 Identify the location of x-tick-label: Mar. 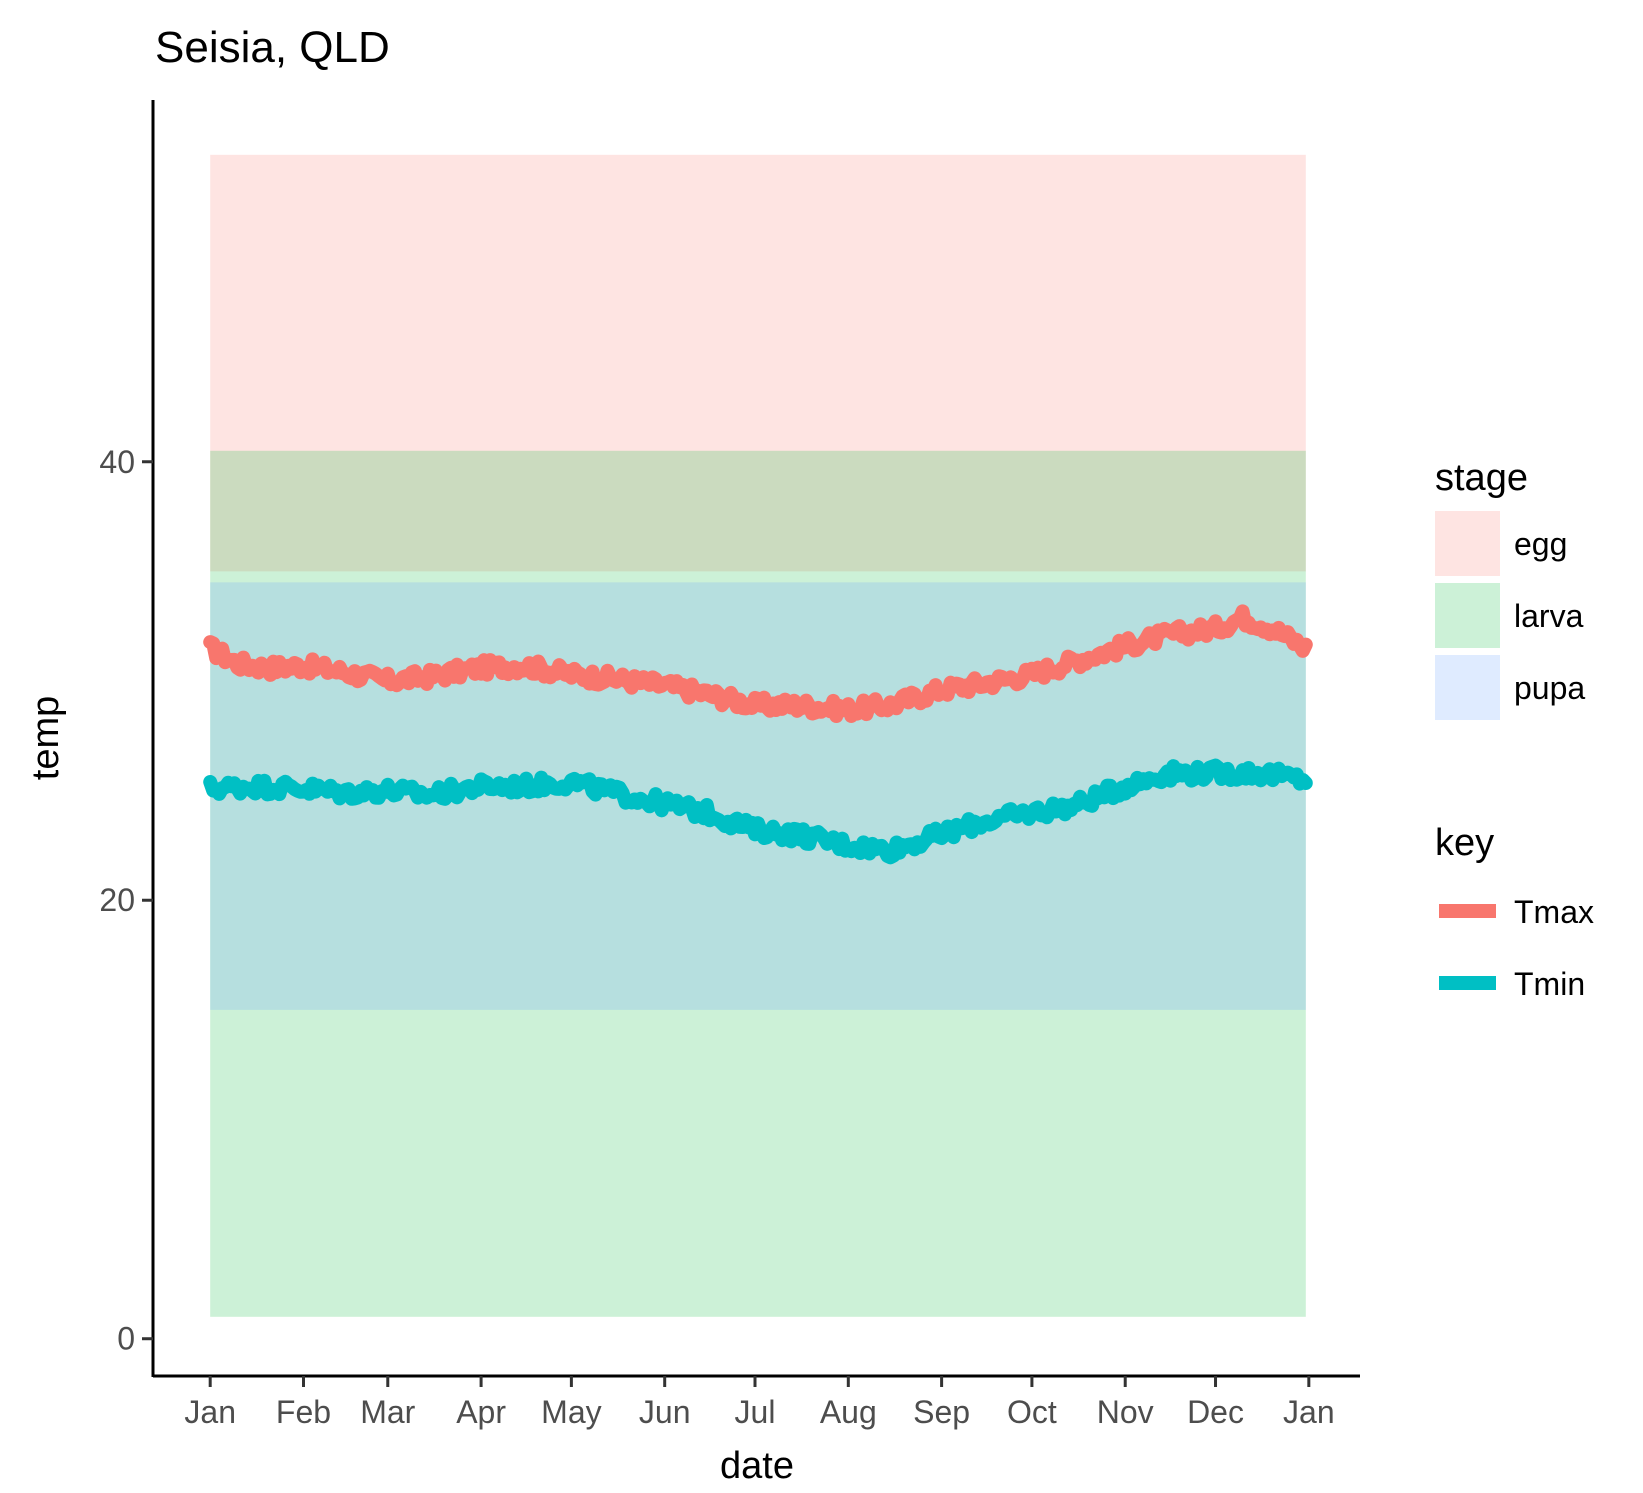
(387, 1412).